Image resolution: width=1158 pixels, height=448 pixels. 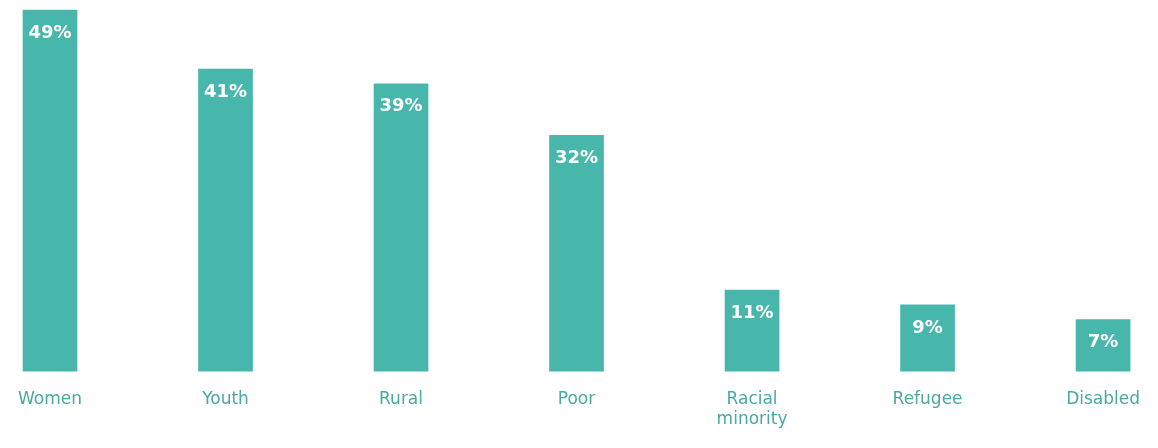 I want to click on x-tick-label: Women, so click(x=50, y=397).